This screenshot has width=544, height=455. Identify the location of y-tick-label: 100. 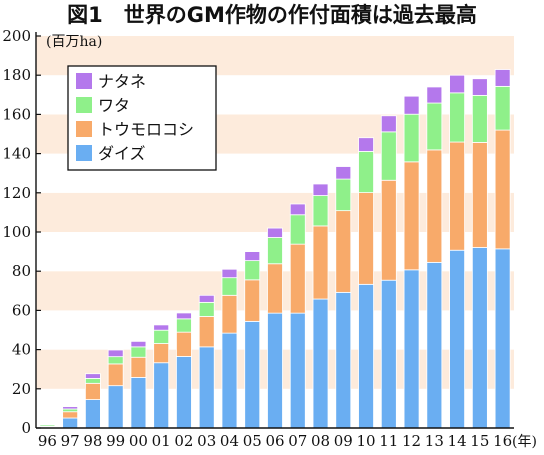
(16, 232).